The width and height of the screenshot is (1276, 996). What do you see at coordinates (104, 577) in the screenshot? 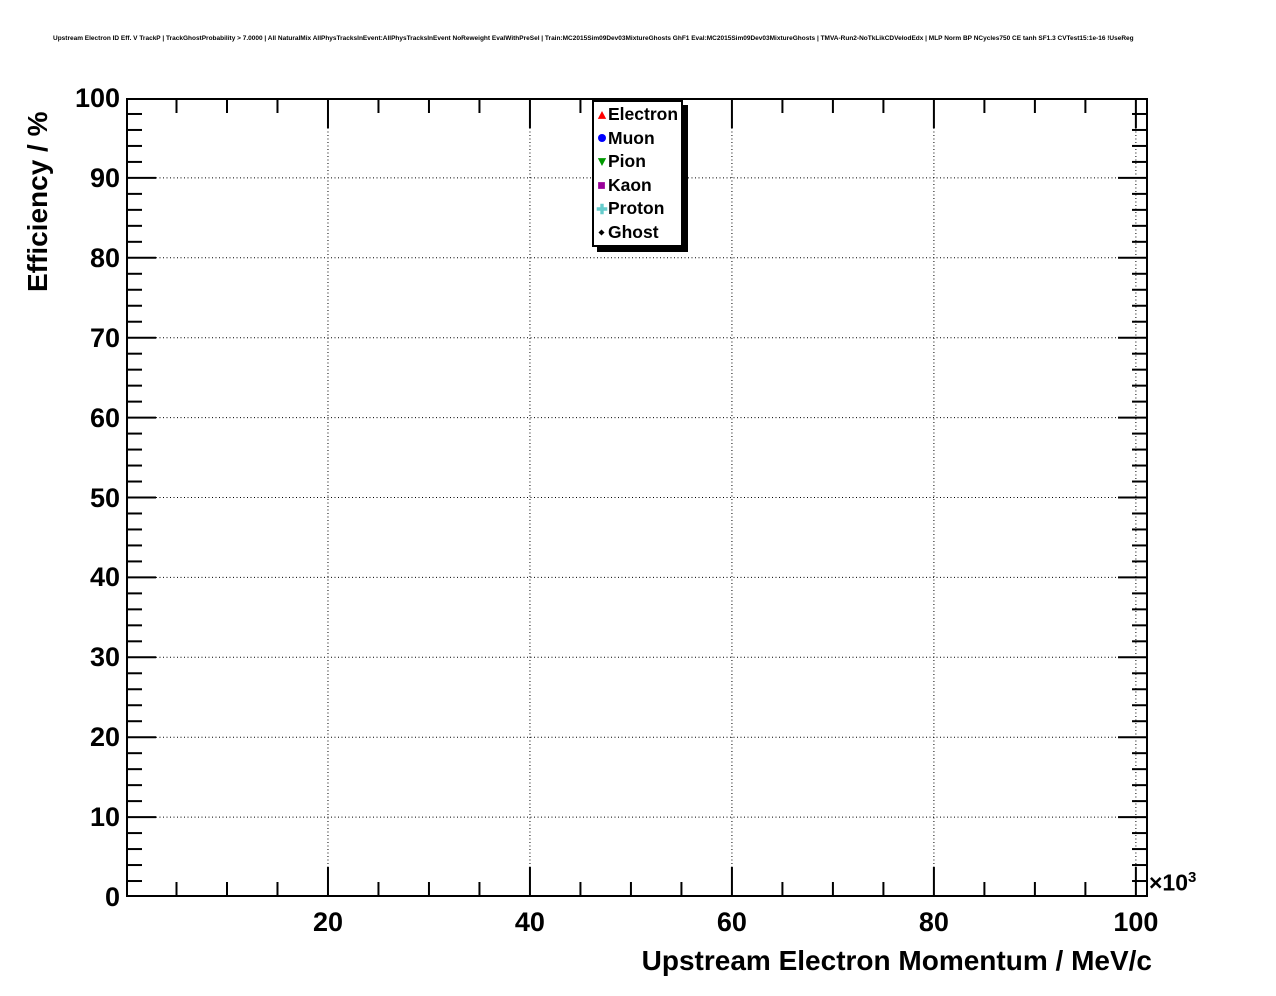
I see `y-tick-label: 40` at bounding box center [104, 577].